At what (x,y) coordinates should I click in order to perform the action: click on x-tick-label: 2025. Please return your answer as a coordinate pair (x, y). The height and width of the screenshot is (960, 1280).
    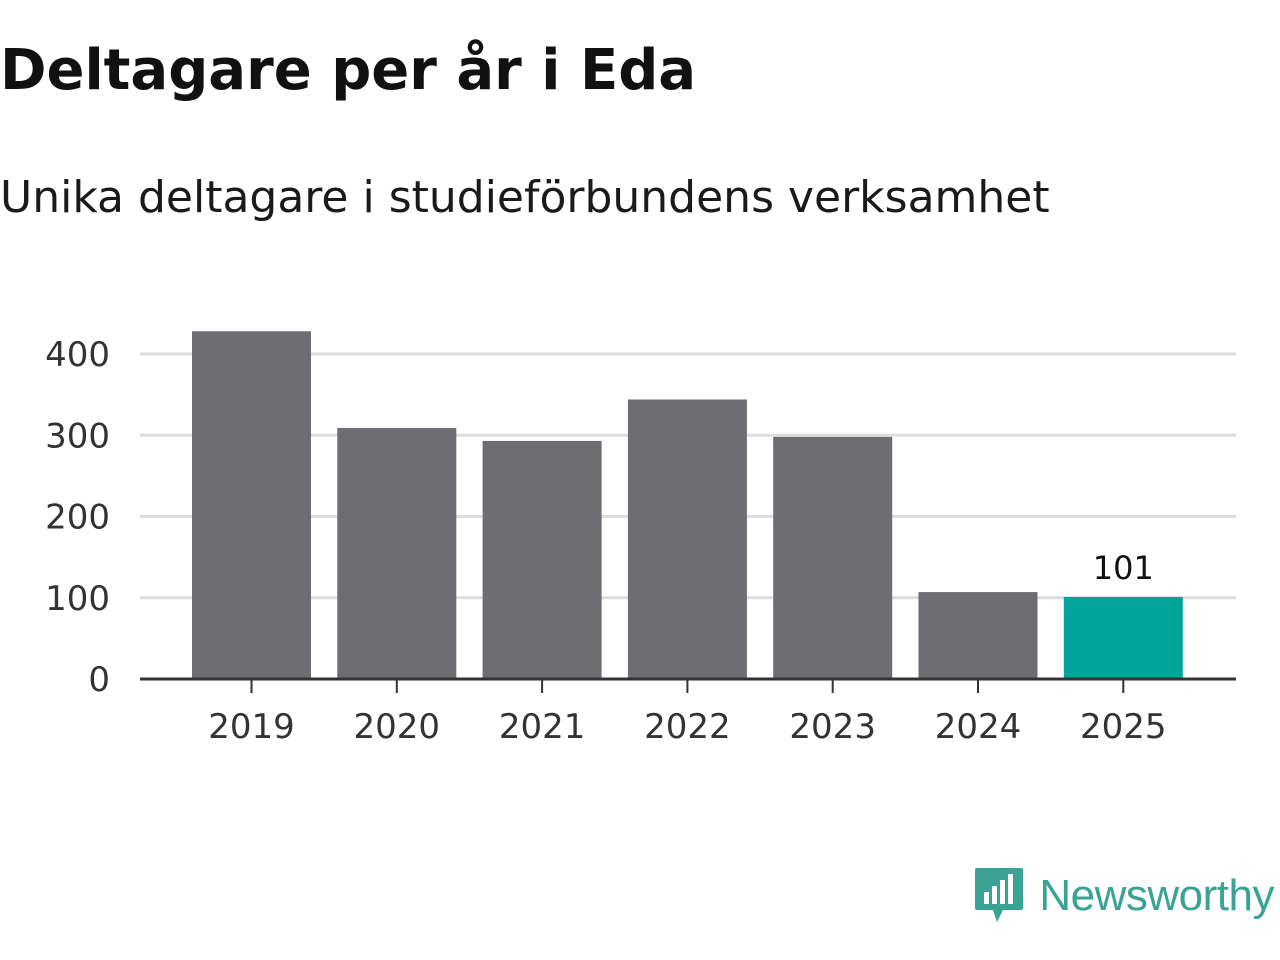
    Looking at the image, I should click on (1123, 727).